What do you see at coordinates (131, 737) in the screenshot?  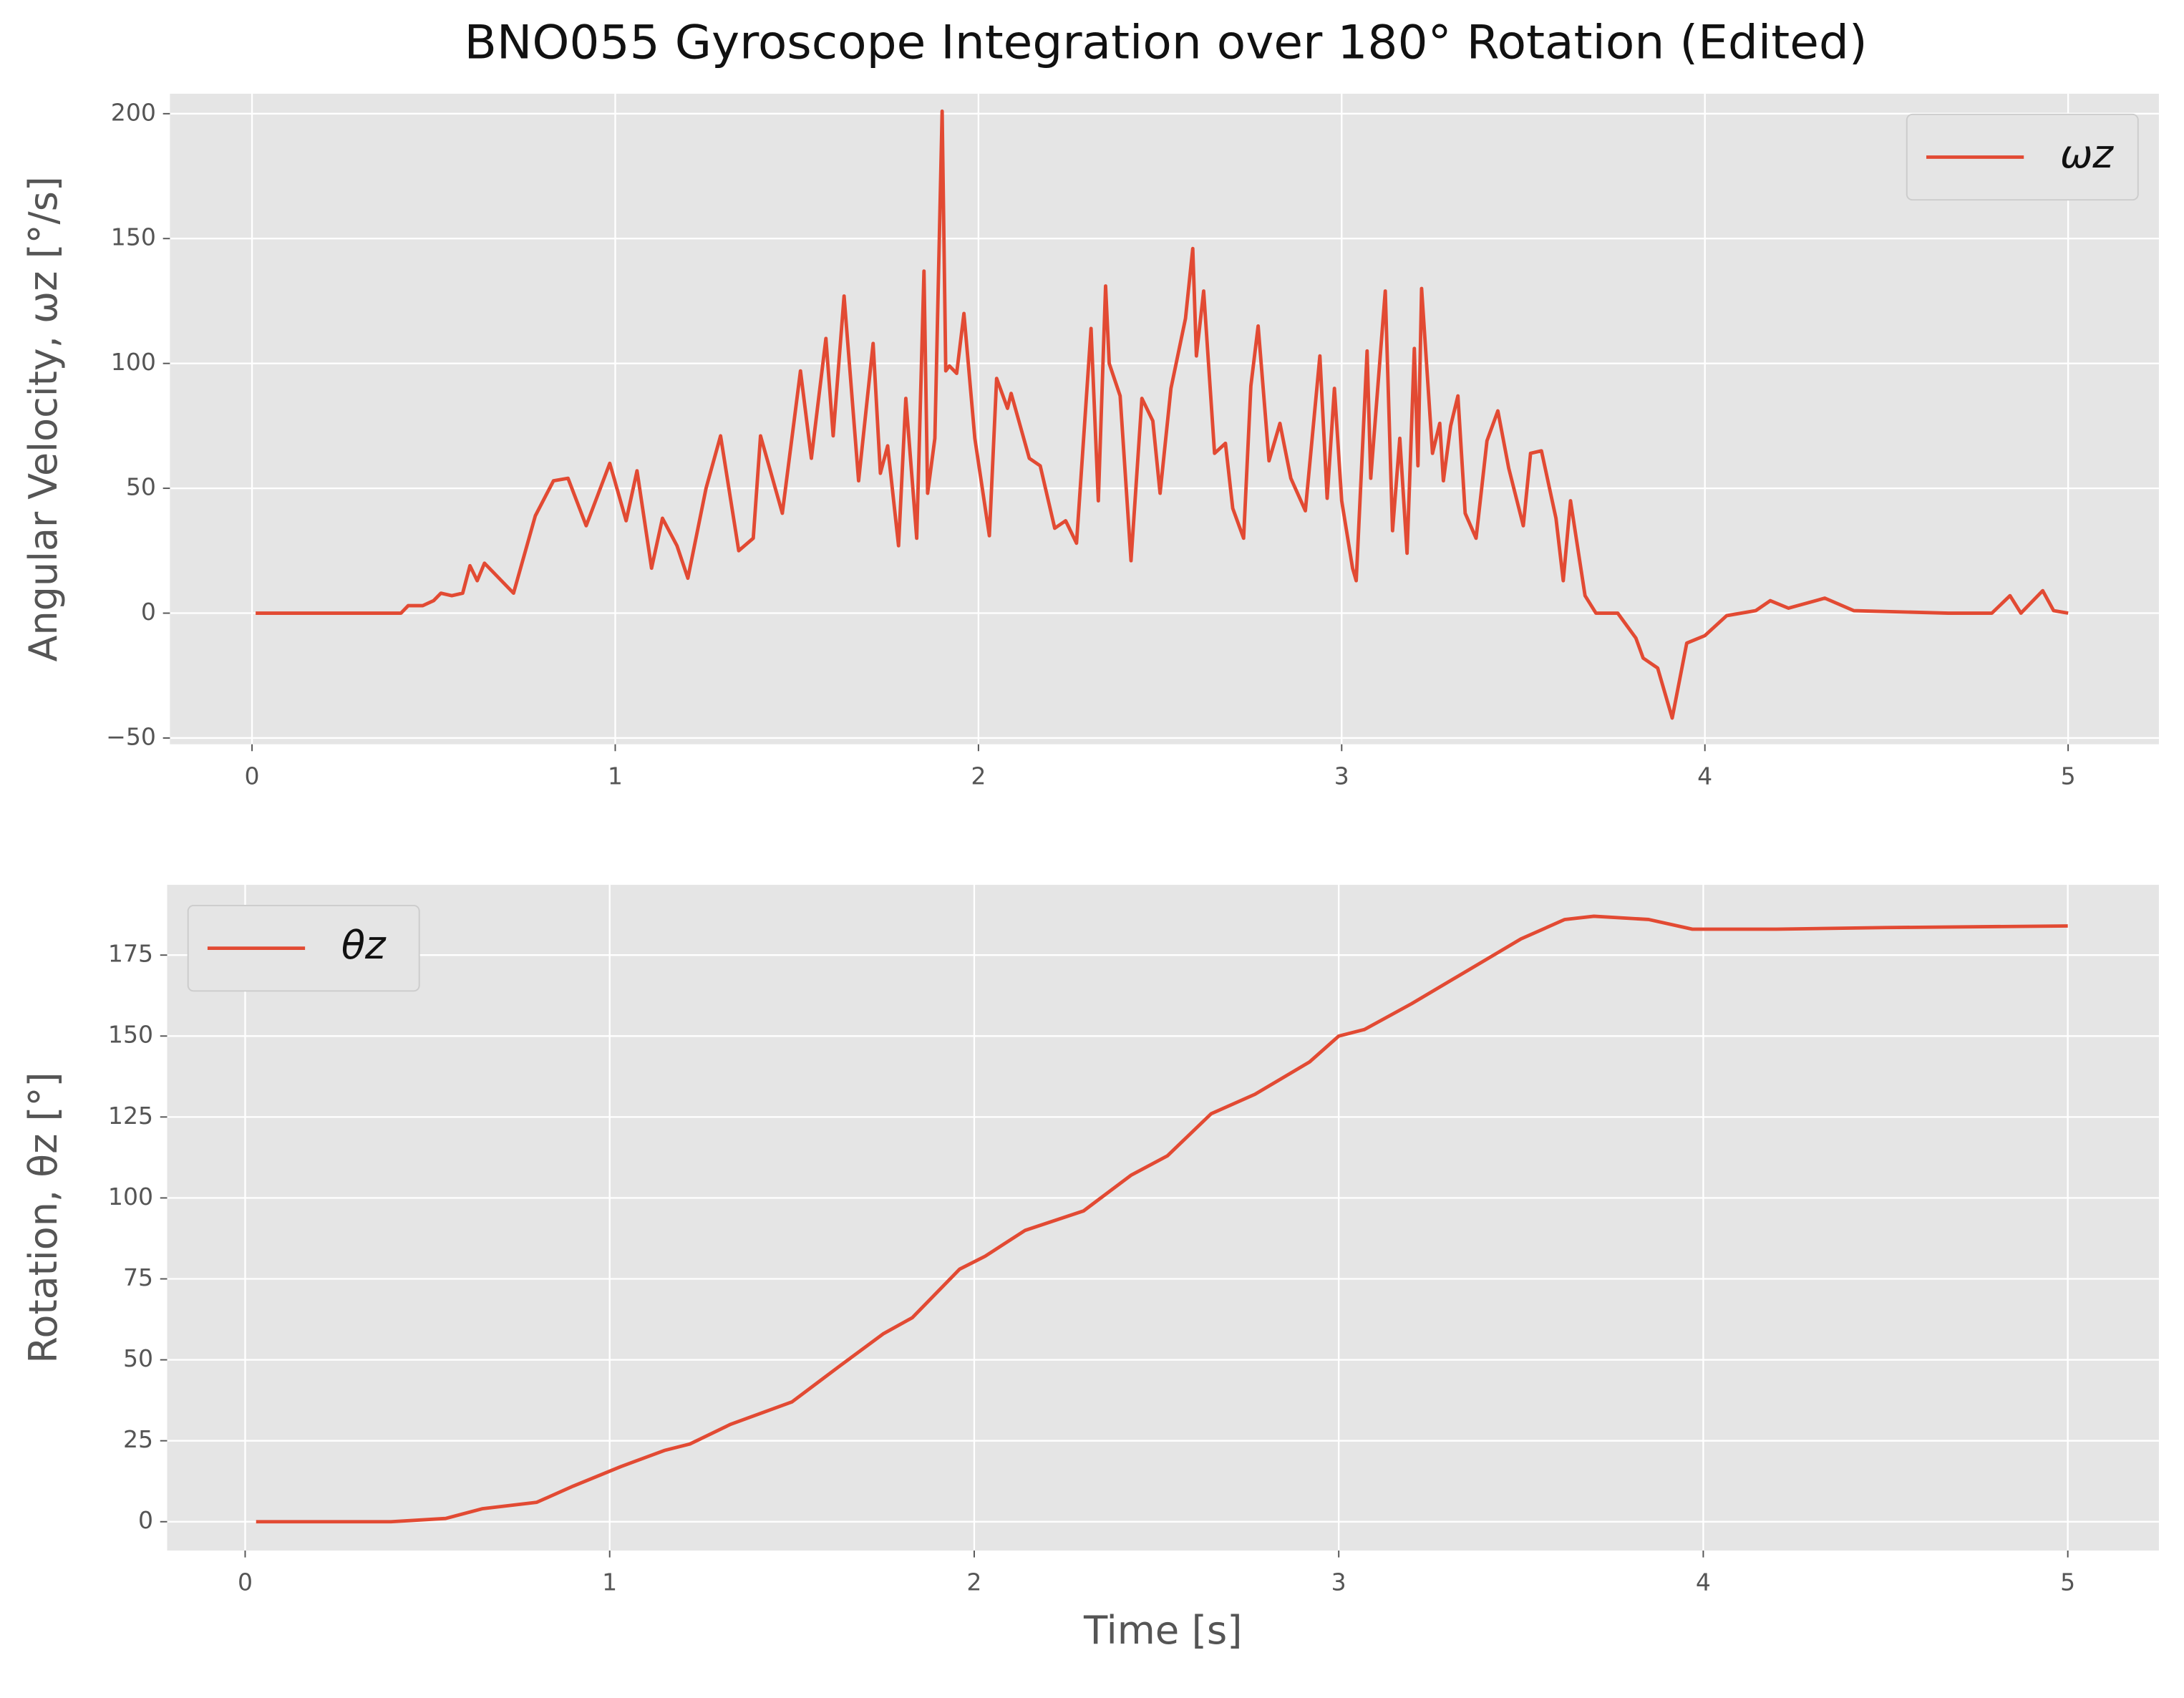 I see `y-tick-label: −50` at bounding box center [131, 737].